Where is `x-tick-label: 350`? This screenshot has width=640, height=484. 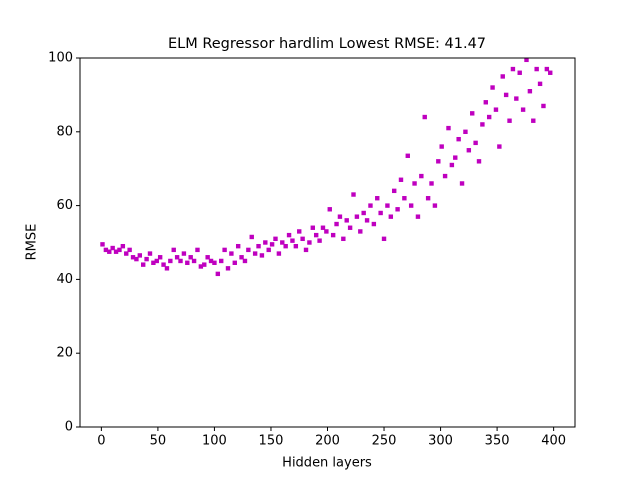 x-tick-label: 350 is located at coordinates (497, 441).